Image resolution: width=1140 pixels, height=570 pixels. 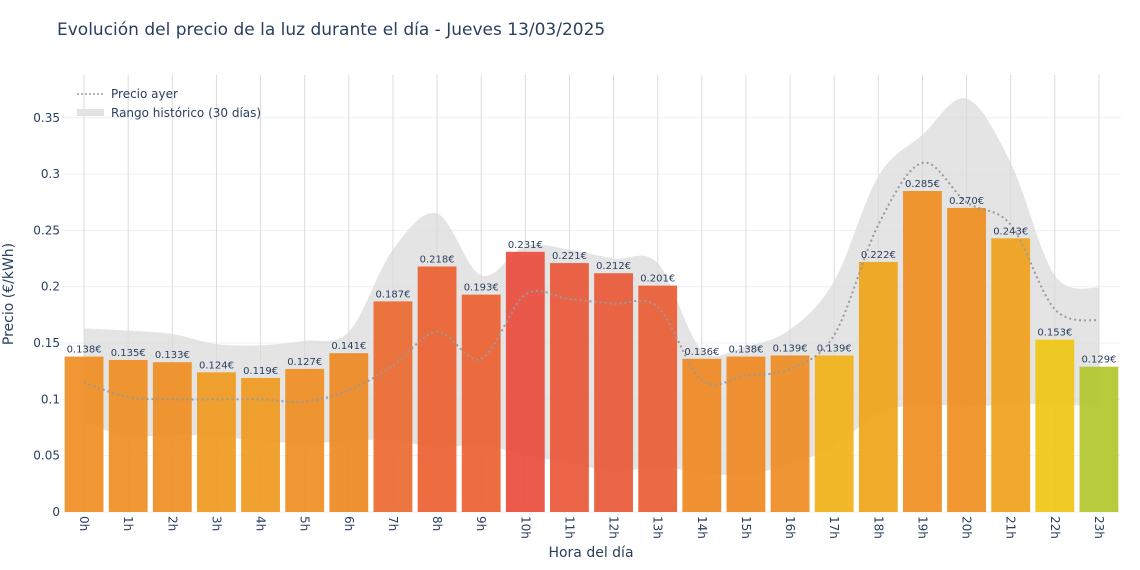 What do you see at coordinates (128, 523) in the screenshot?
I see `x-tick-label: 1h` at bounding box center [128, 523].